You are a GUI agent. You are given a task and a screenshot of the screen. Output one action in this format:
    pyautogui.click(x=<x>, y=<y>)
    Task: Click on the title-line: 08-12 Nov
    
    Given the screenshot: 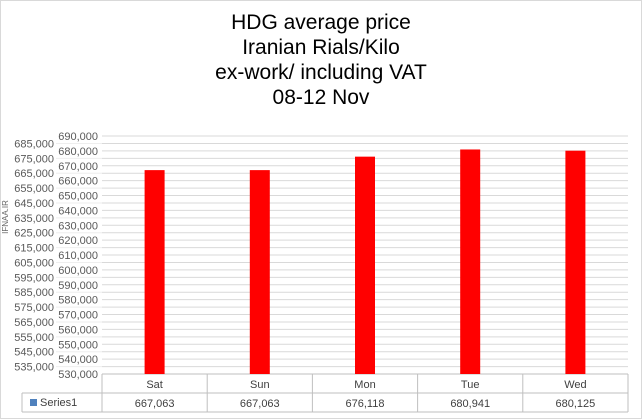 What is the action you would take?
    pyautogui.click(x=321, y=97)
    